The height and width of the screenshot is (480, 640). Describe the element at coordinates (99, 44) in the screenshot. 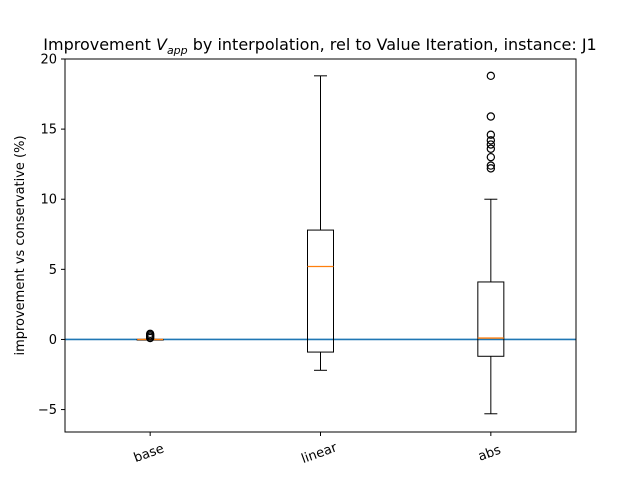

I see `chart-title-pre: Improvement` at that location.